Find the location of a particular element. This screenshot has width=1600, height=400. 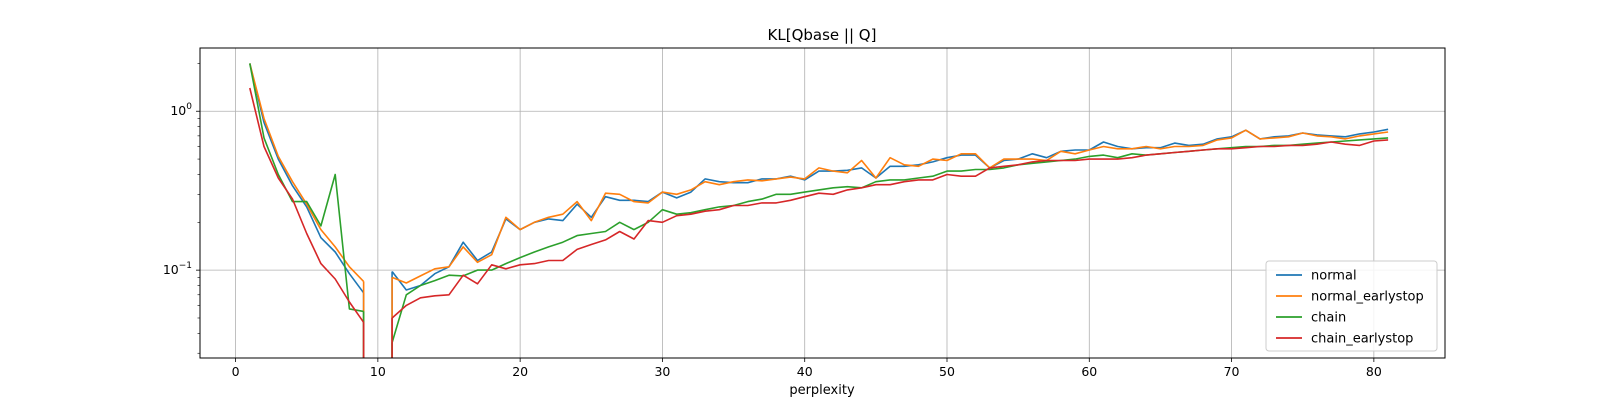

x-tick-label: 70 is located at coordinates (1232, 371).